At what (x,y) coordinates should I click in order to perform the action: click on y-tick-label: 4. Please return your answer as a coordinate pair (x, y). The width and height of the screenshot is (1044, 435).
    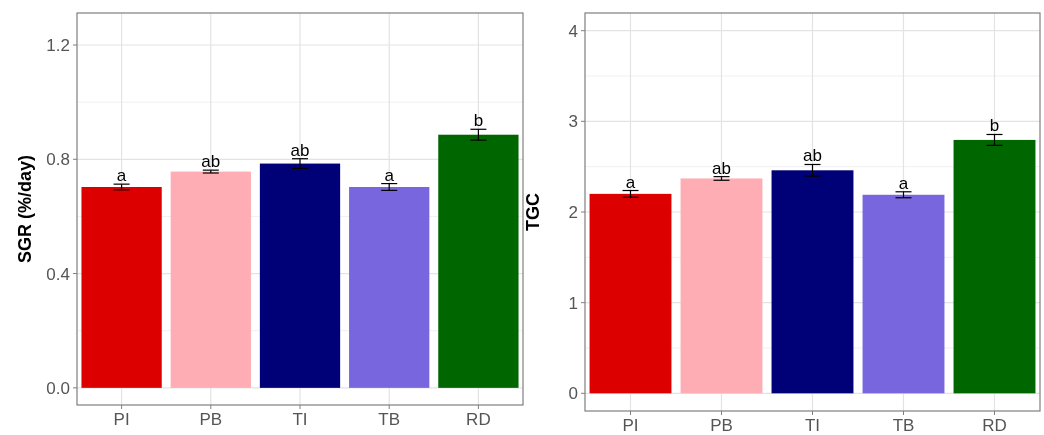
    Looking at the image, I should click on (573, 31).